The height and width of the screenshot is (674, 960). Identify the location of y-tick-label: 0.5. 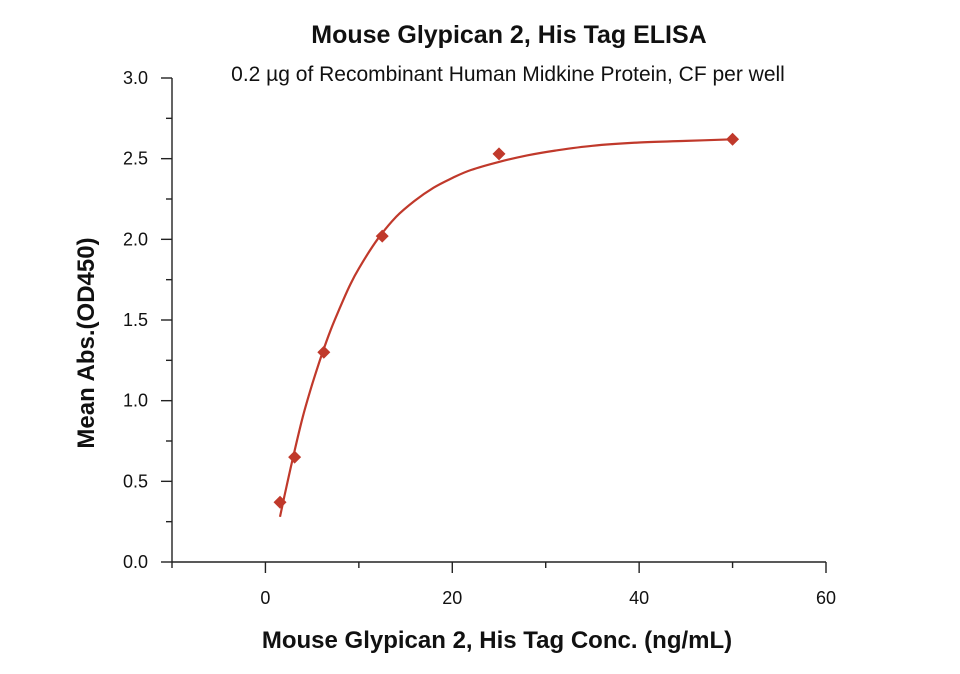
(135, 481).